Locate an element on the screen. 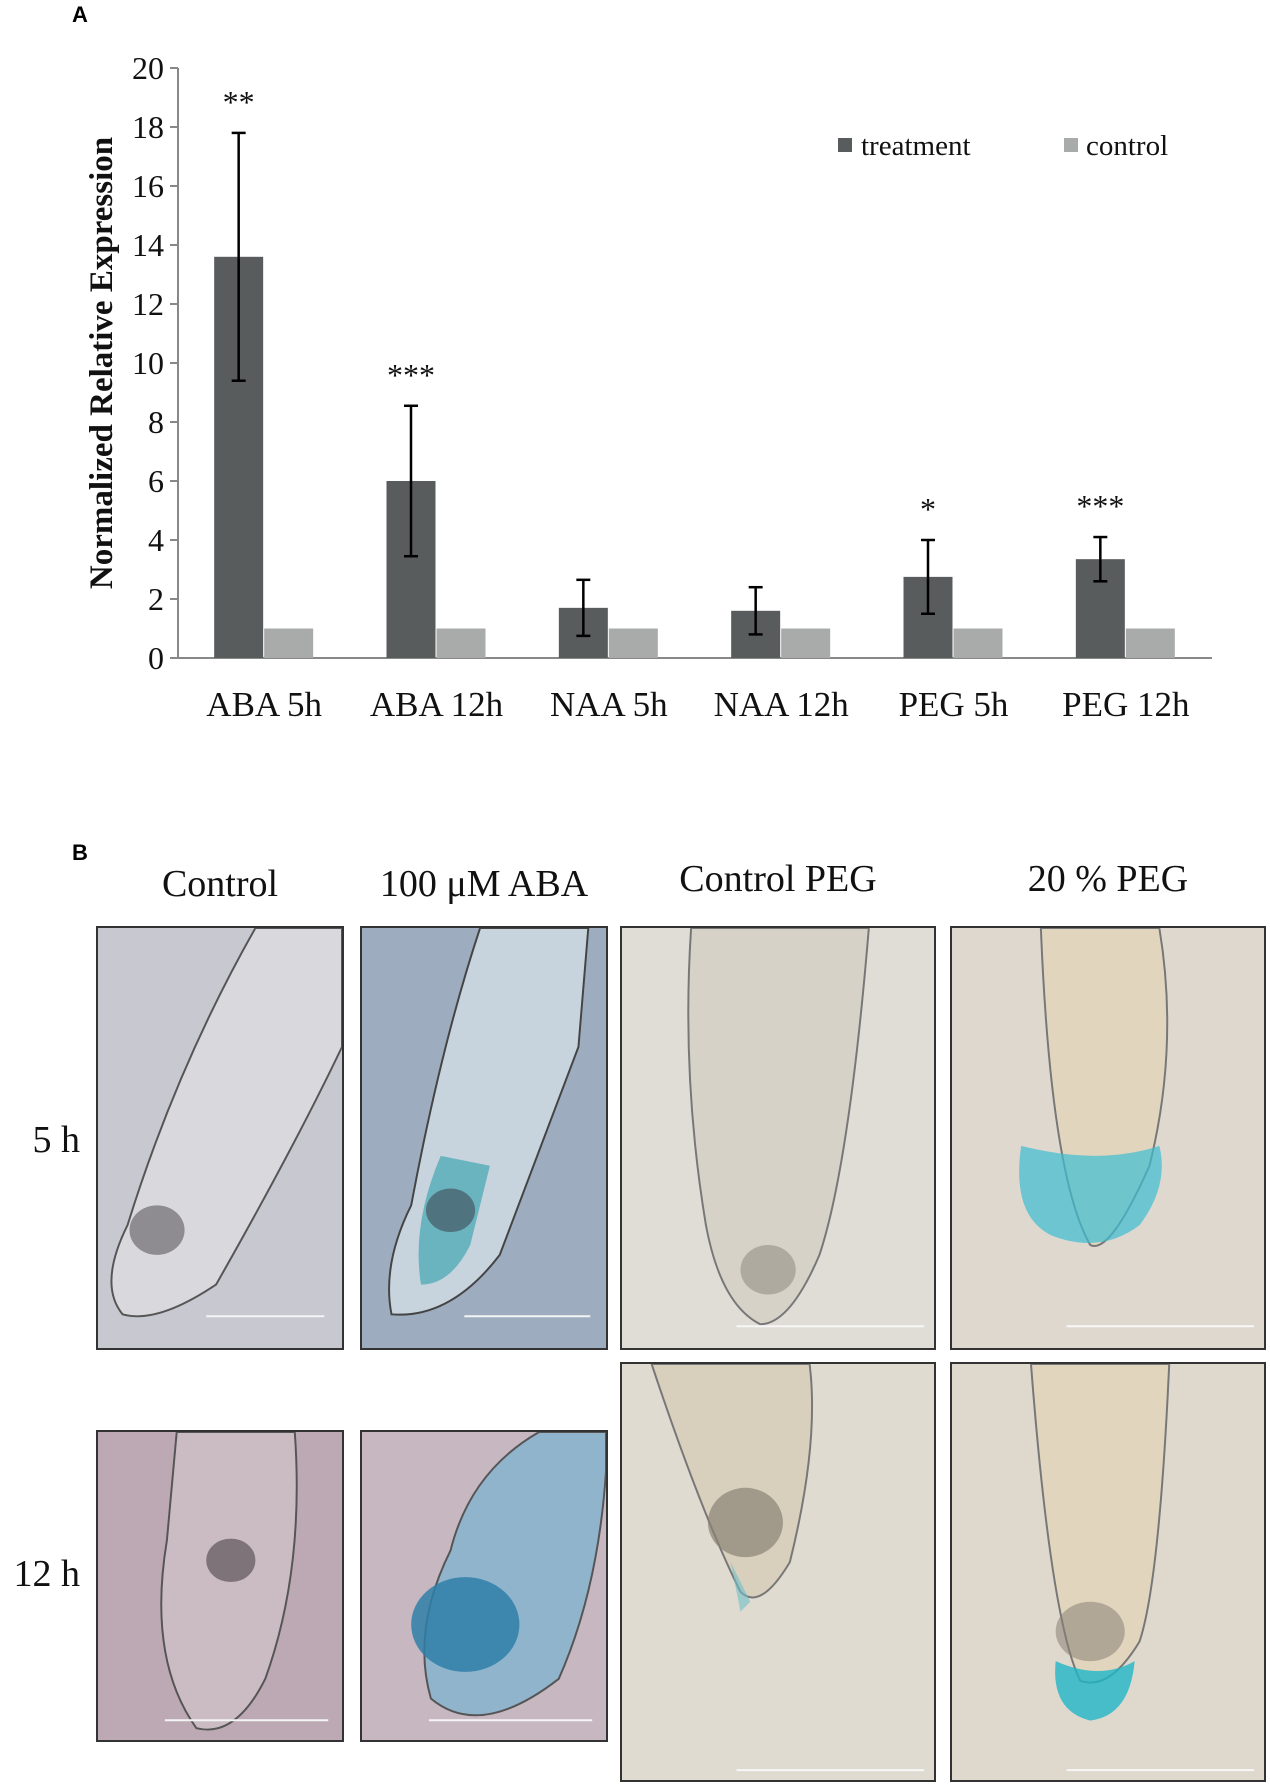 Image resolution: width=1270 pixels, height=1784 pixels. y-tick-label: 0 is located at coordinates (156, 658).